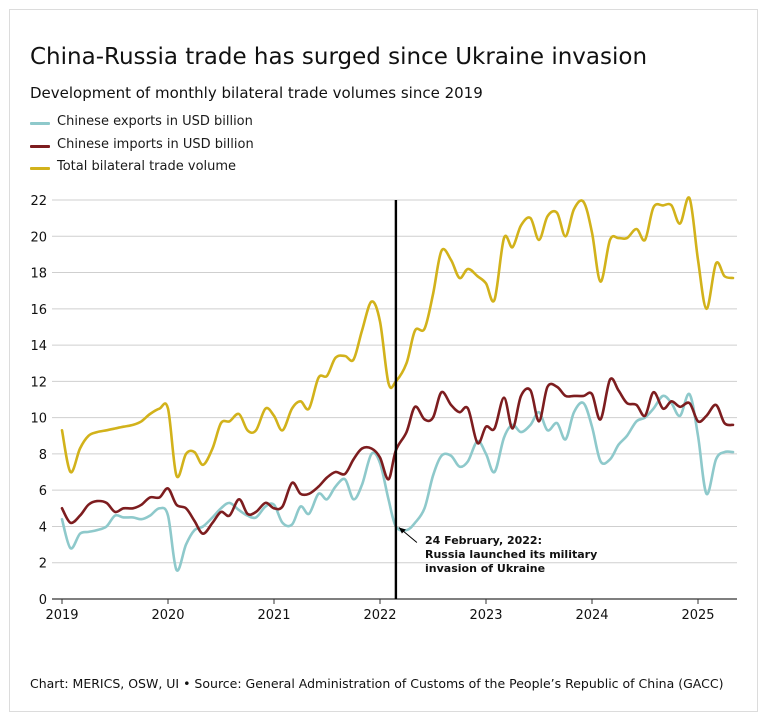 This screenshot has height=727, width=769. What do you see at coordinates (379, 615) in the screenshot?
I see `x-tick-label: 2022` at bounding box center [379, 615].